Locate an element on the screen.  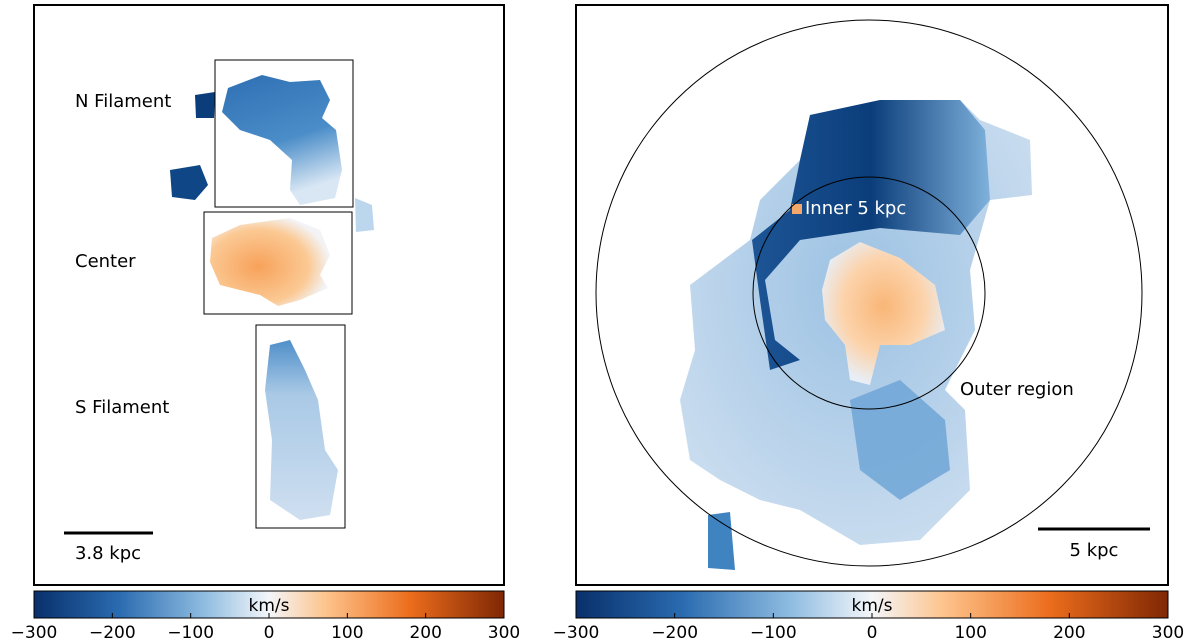
region-label: Inner 5 kpc is located at coordinates (855, 208).